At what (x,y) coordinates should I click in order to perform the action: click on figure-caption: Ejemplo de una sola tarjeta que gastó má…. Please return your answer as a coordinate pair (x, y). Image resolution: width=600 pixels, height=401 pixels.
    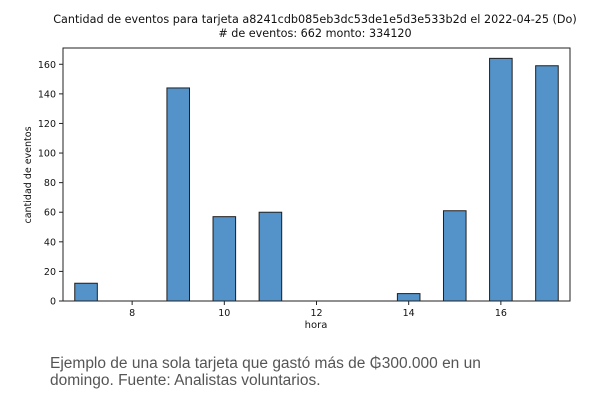
    Looking at the image, I should click on (310, 372).